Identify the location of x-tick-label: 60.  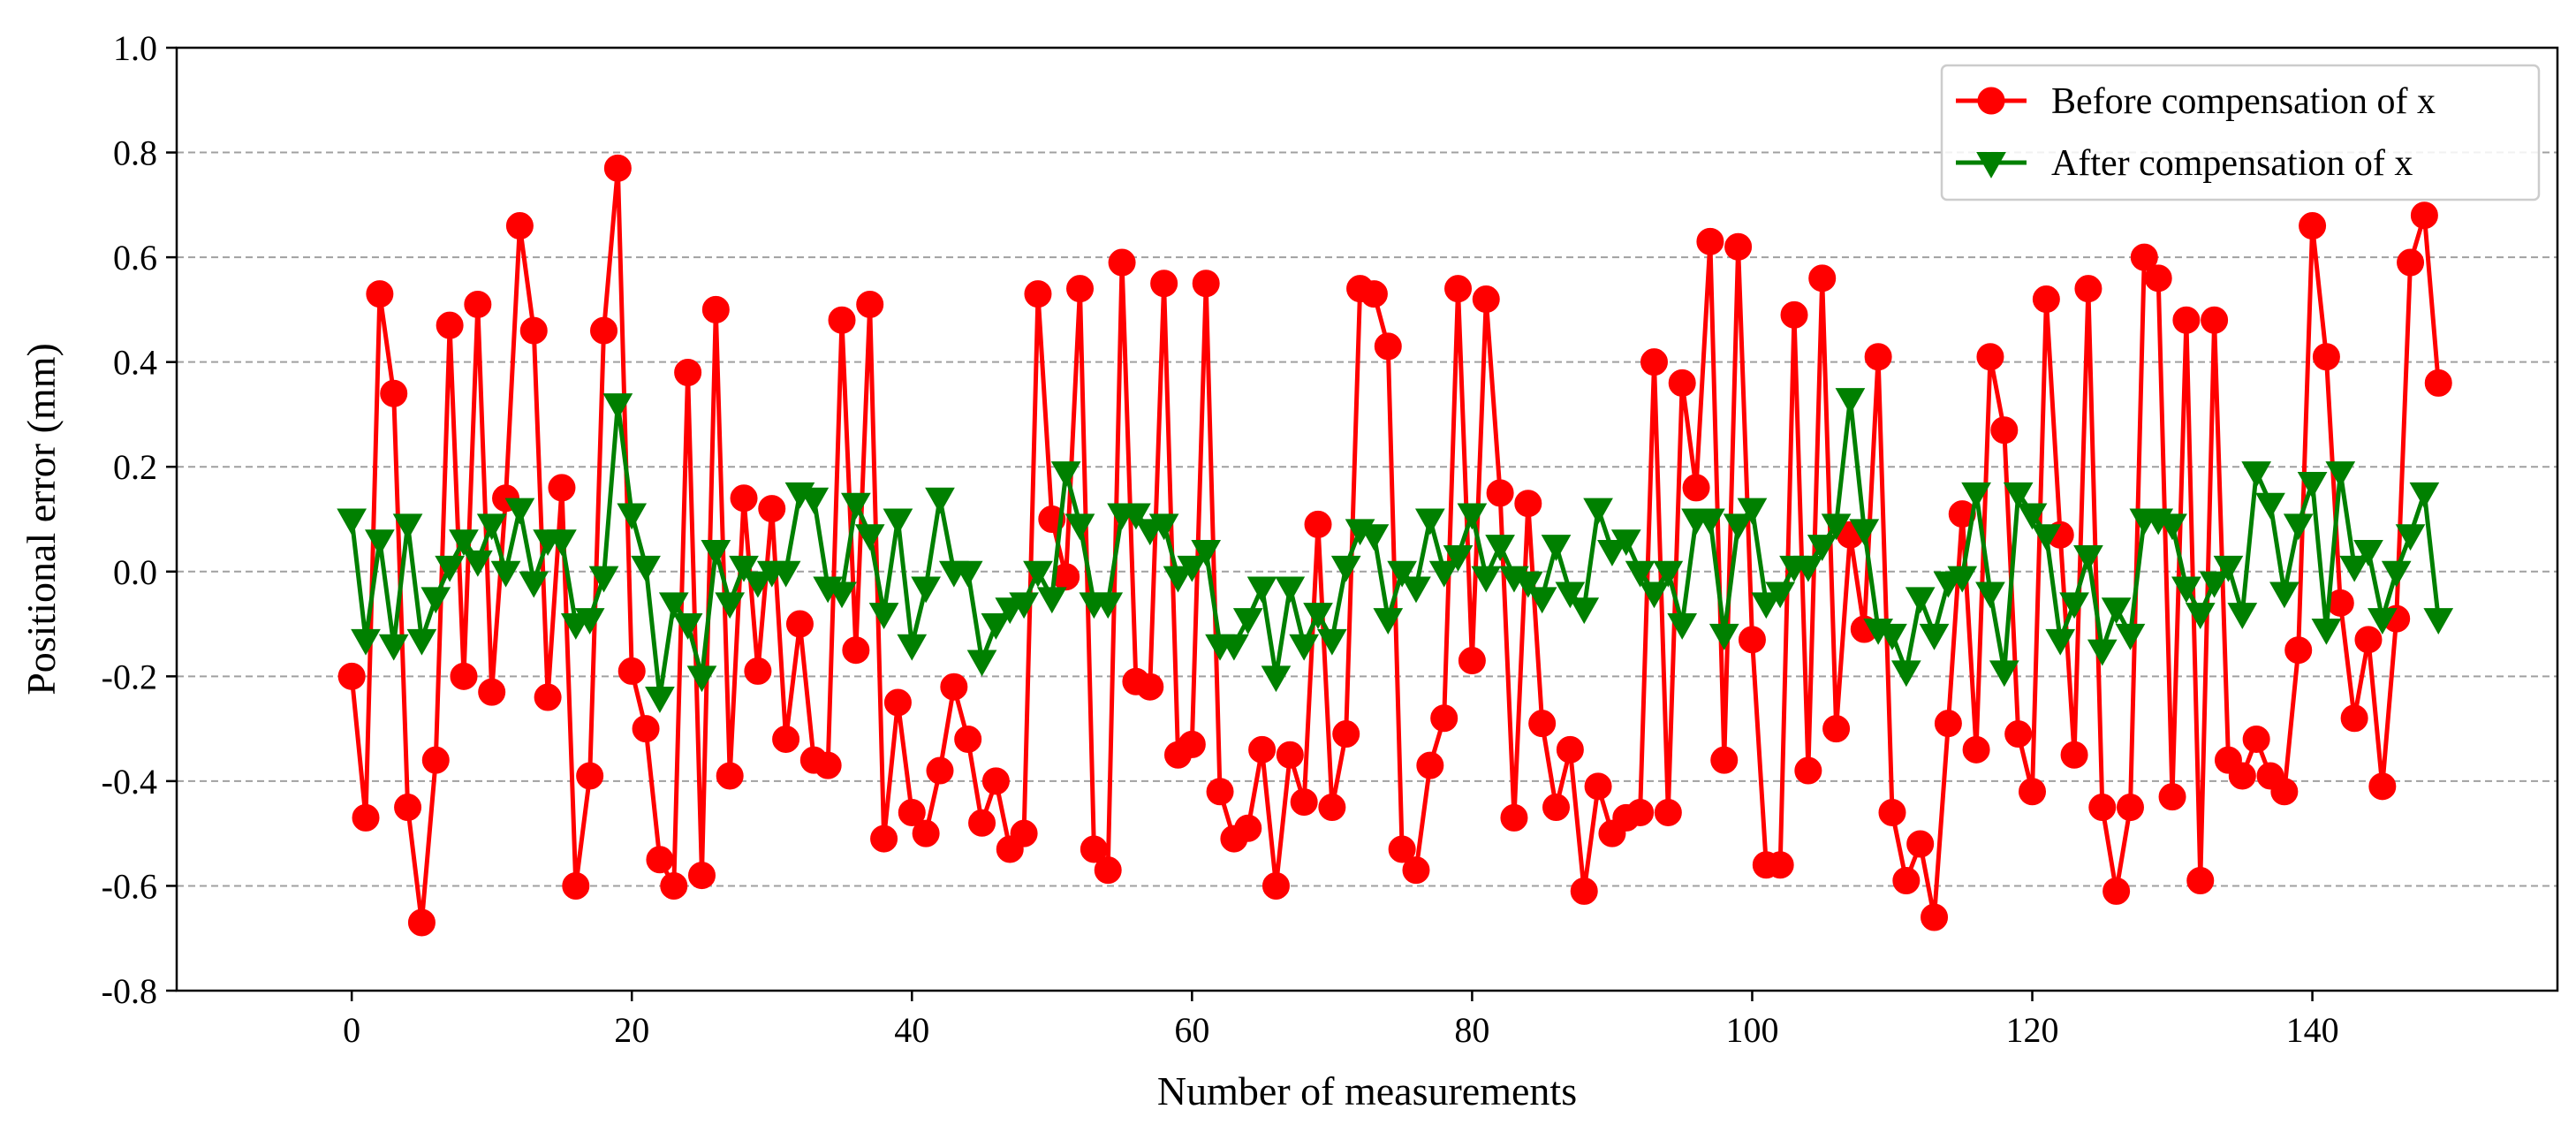
(1191, 1030).